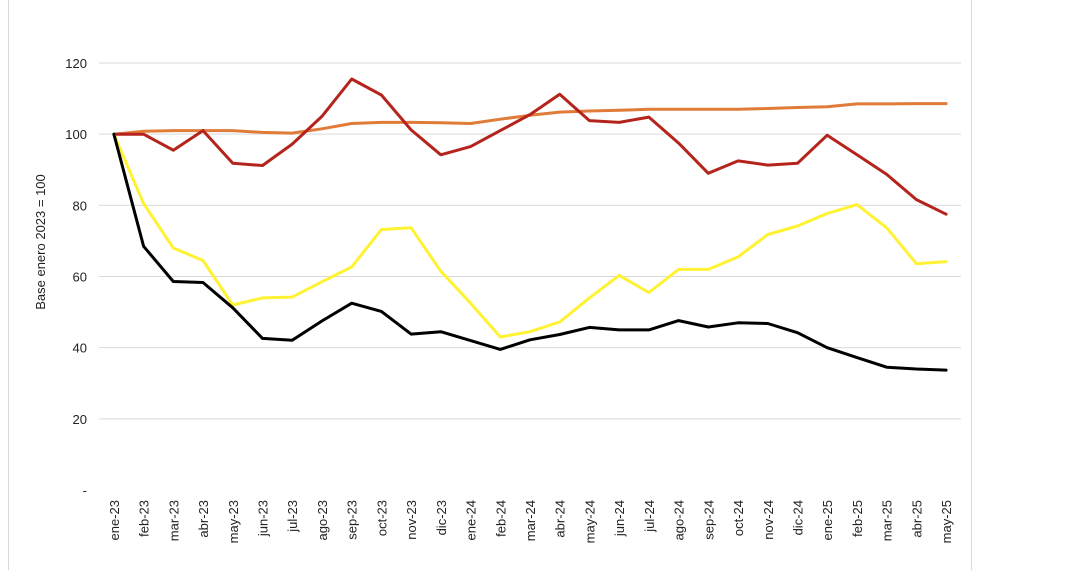 The image size is (1066, 570). What do you see at coordinates (887, 520) in the screenshot?
I see `x-tick-label: mar-25` at bounding box center [887, 520].